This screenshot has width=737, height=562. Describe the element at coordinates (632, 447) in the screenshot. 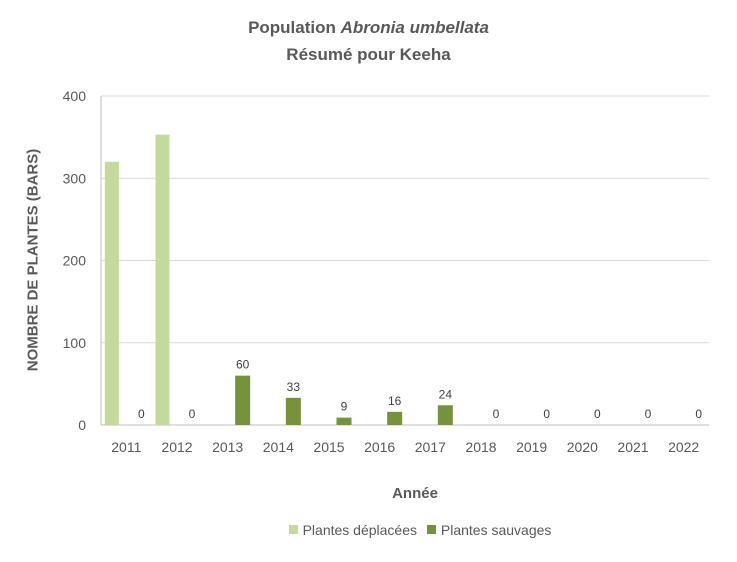

I see `x-tick-label: 2021` at that location.